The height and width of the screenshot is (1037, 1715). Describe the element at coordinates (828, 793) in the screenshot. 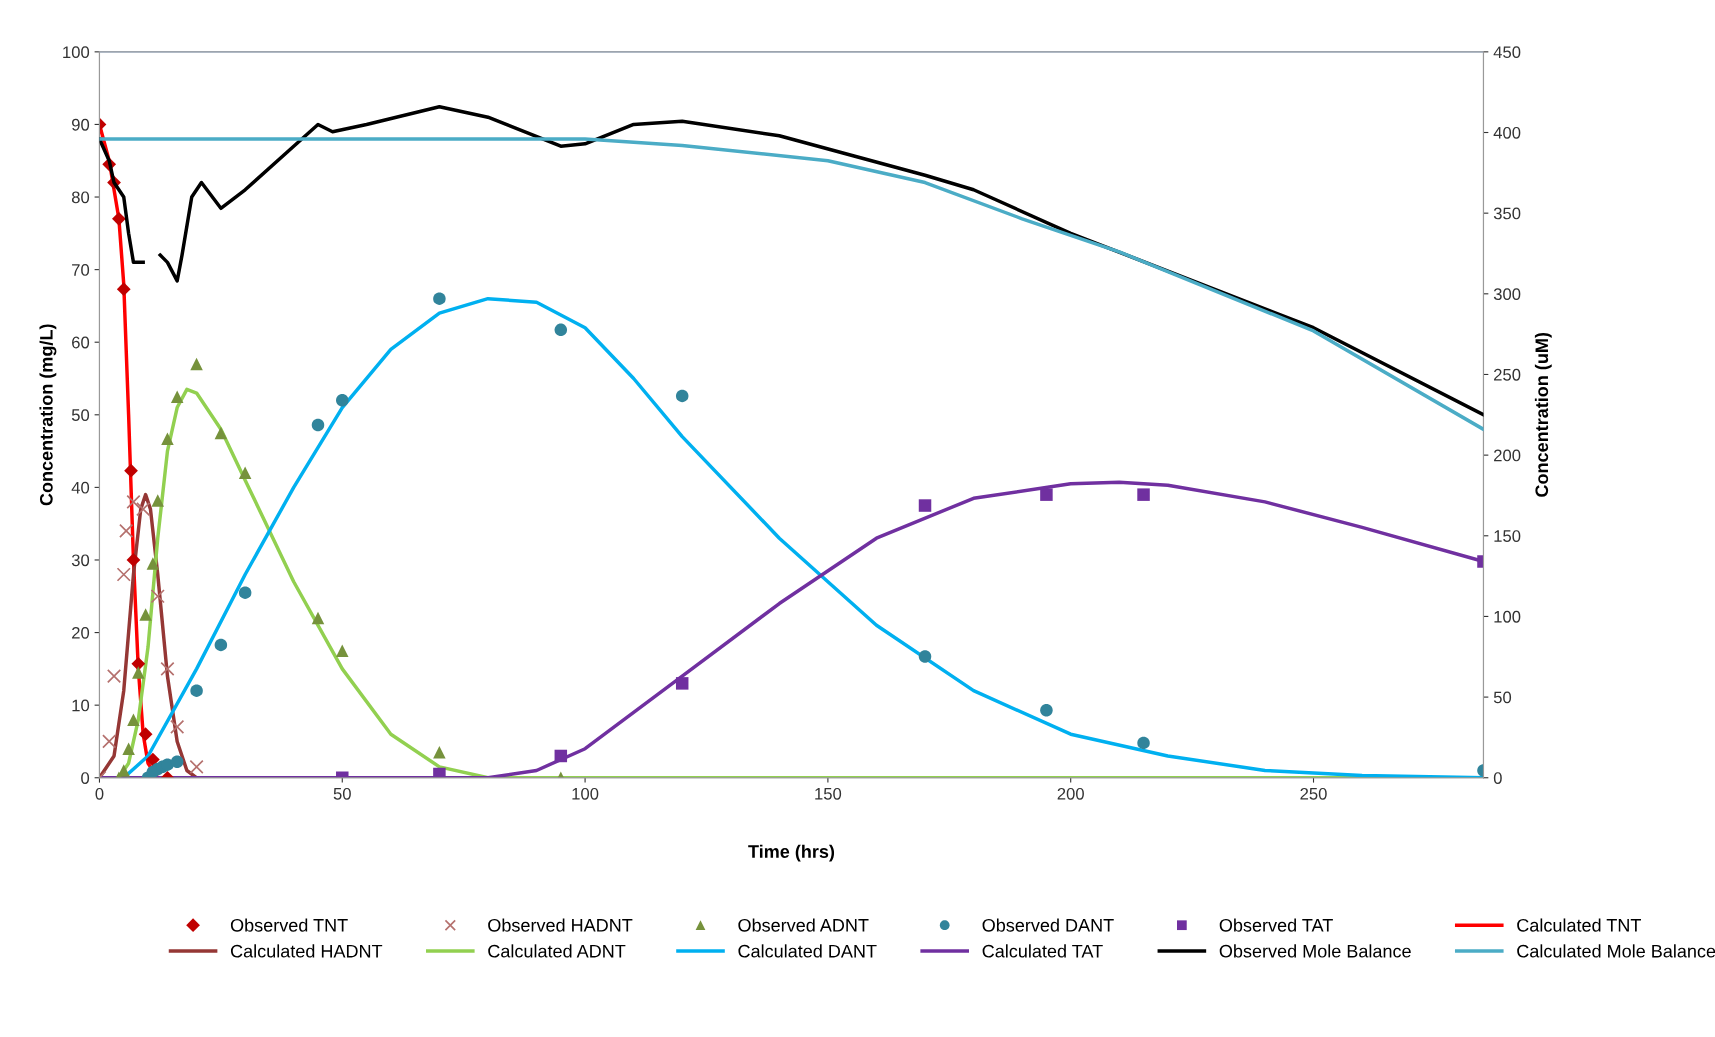

I see `x-tick-label: 150` at that location.